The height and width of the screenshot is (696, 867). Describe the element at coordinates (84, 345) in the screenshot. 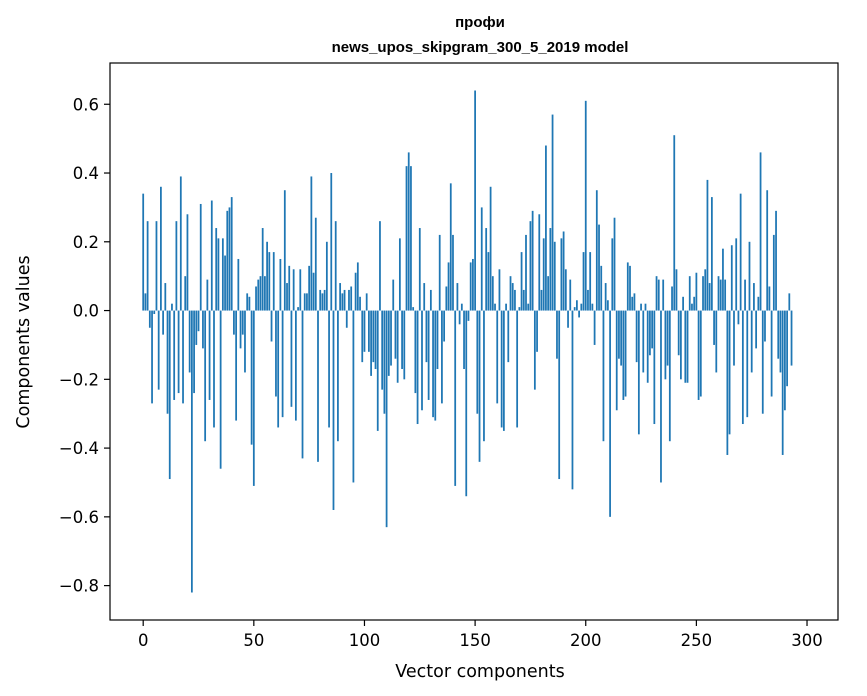

I see `y-axis-ticks: −0.8 −0.6 −0.4 −0.2 0.0 0.2 0.4 0.6` at that location.